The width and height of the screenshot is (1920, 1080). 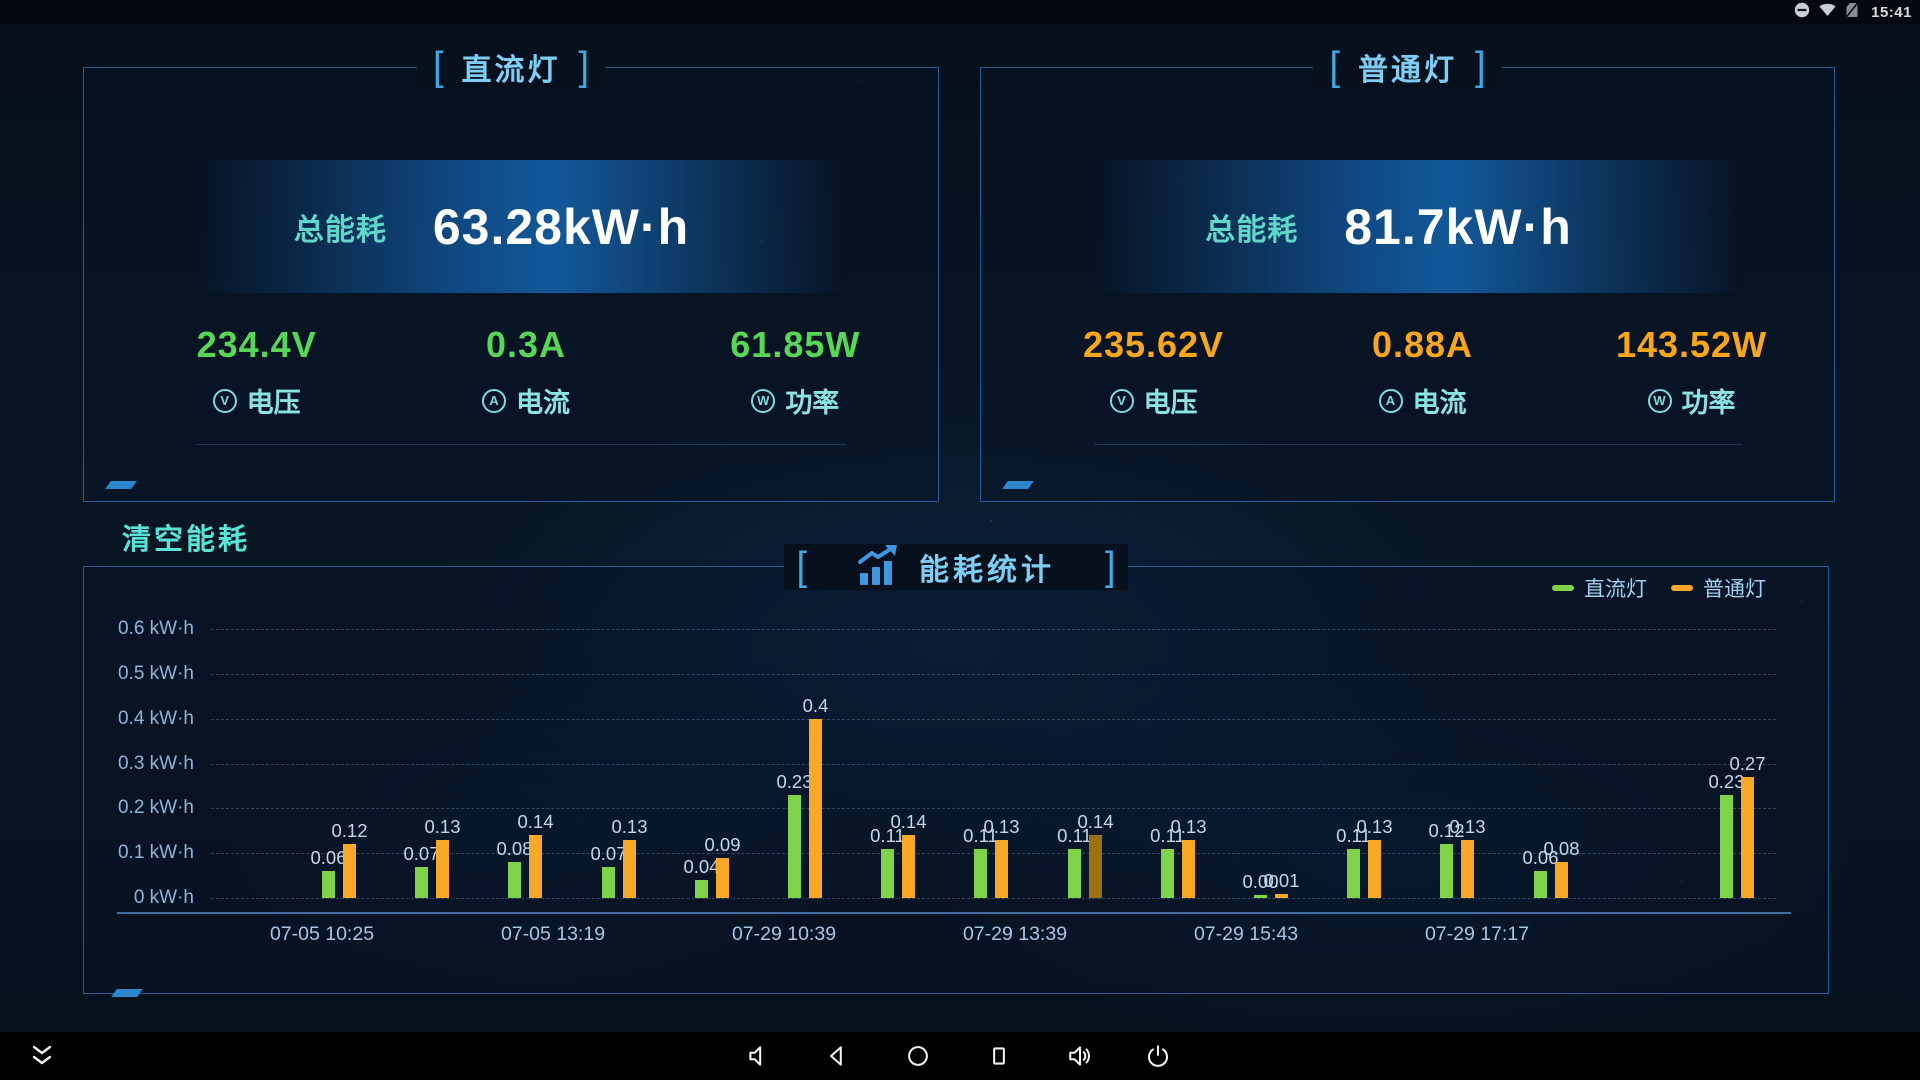 I want to click on status-clock: 15:41, so click(x=1891, y=12).